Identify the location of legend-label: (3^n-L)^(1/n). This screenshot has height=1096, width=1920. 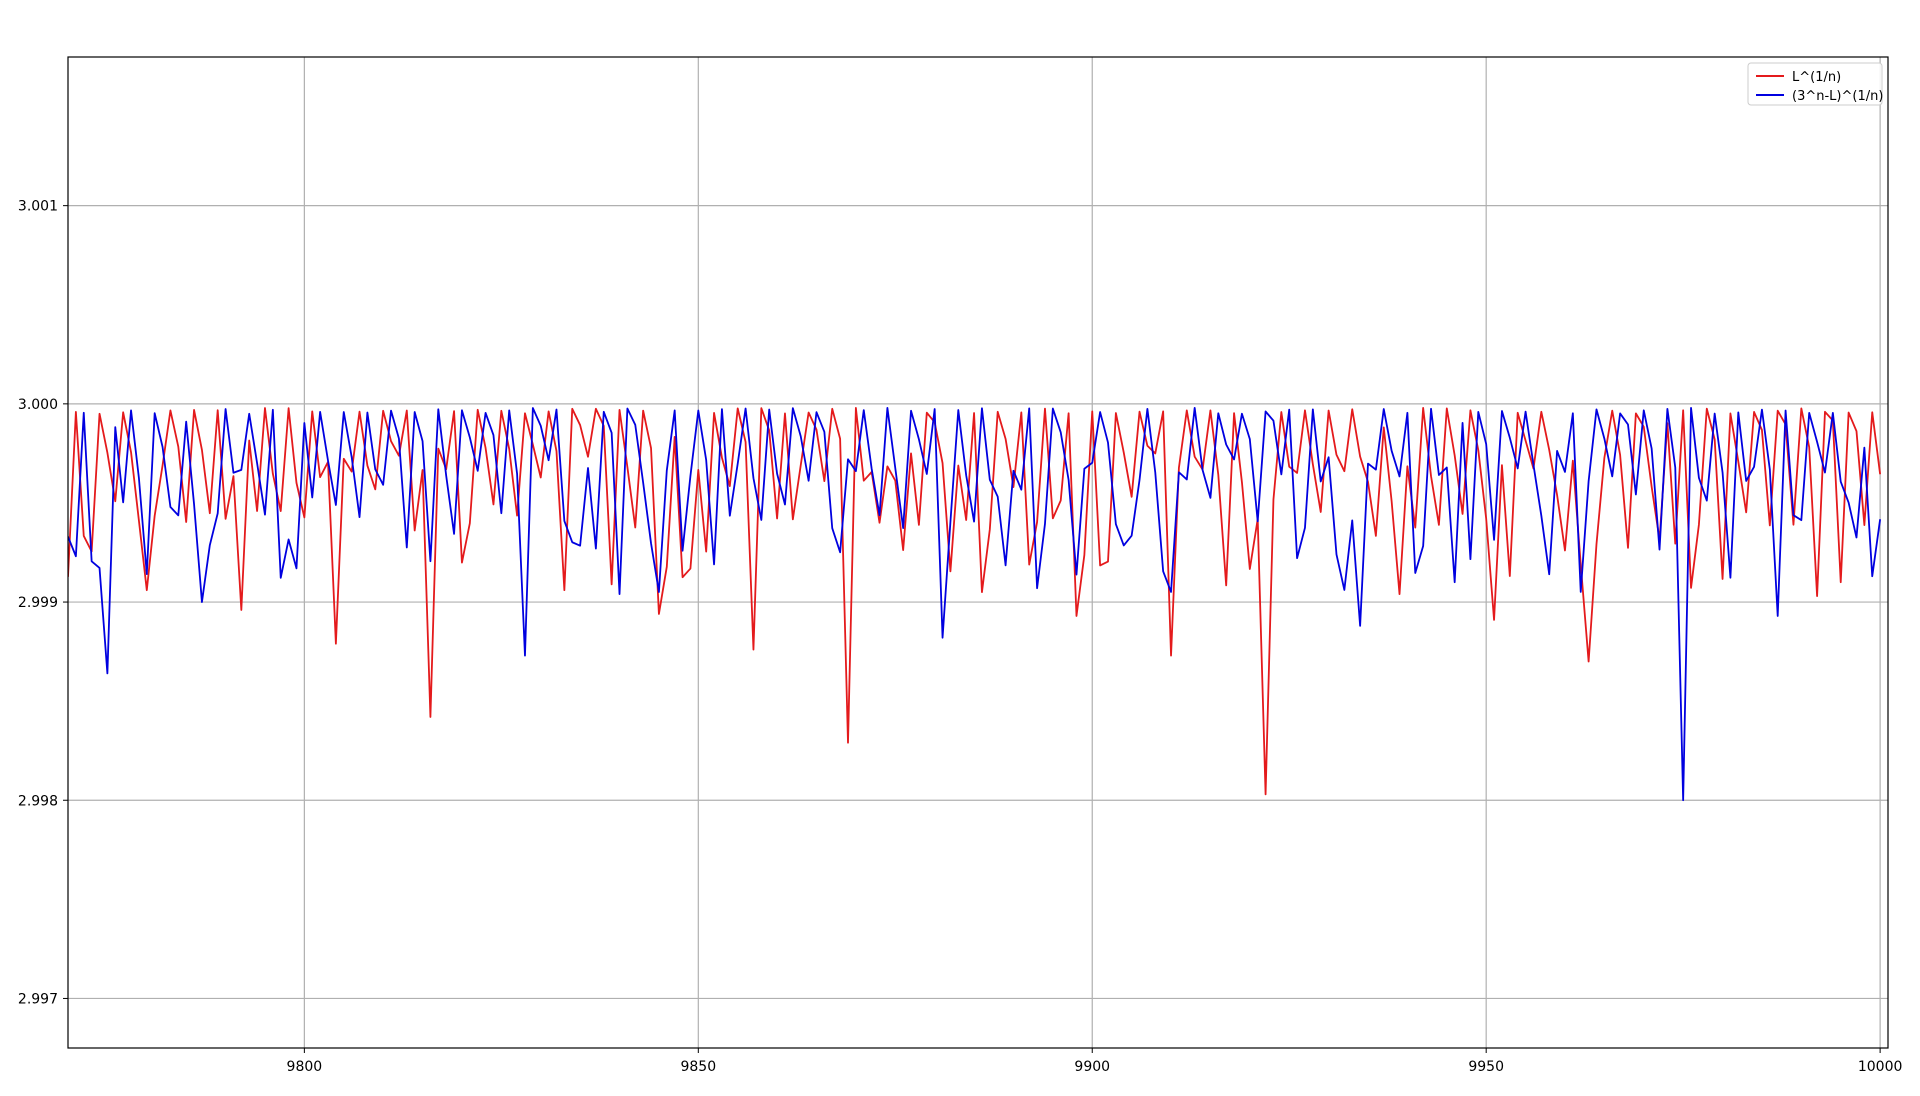
(1837, 96).